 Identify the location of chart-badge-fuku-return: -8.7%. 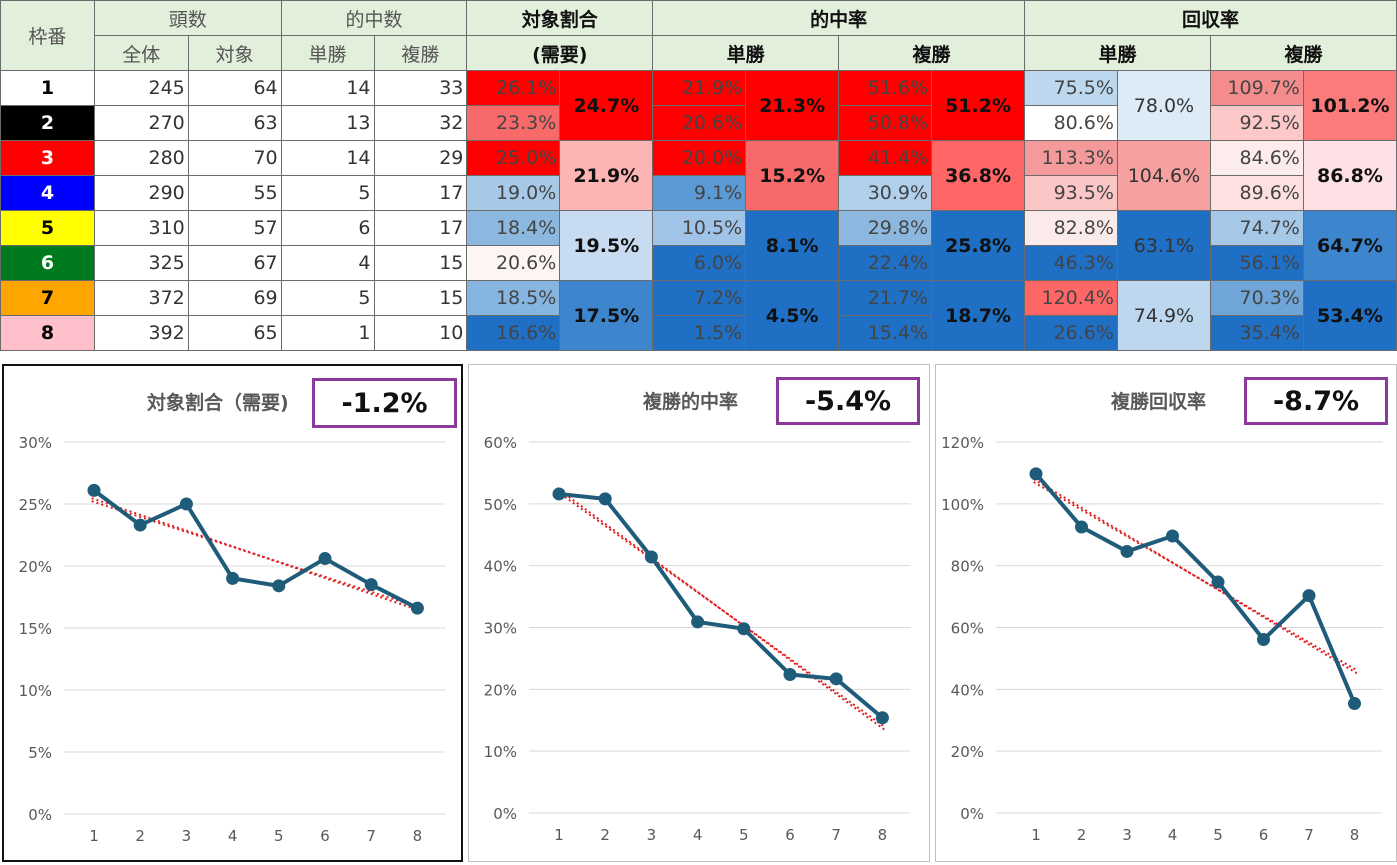
(1316, 401).